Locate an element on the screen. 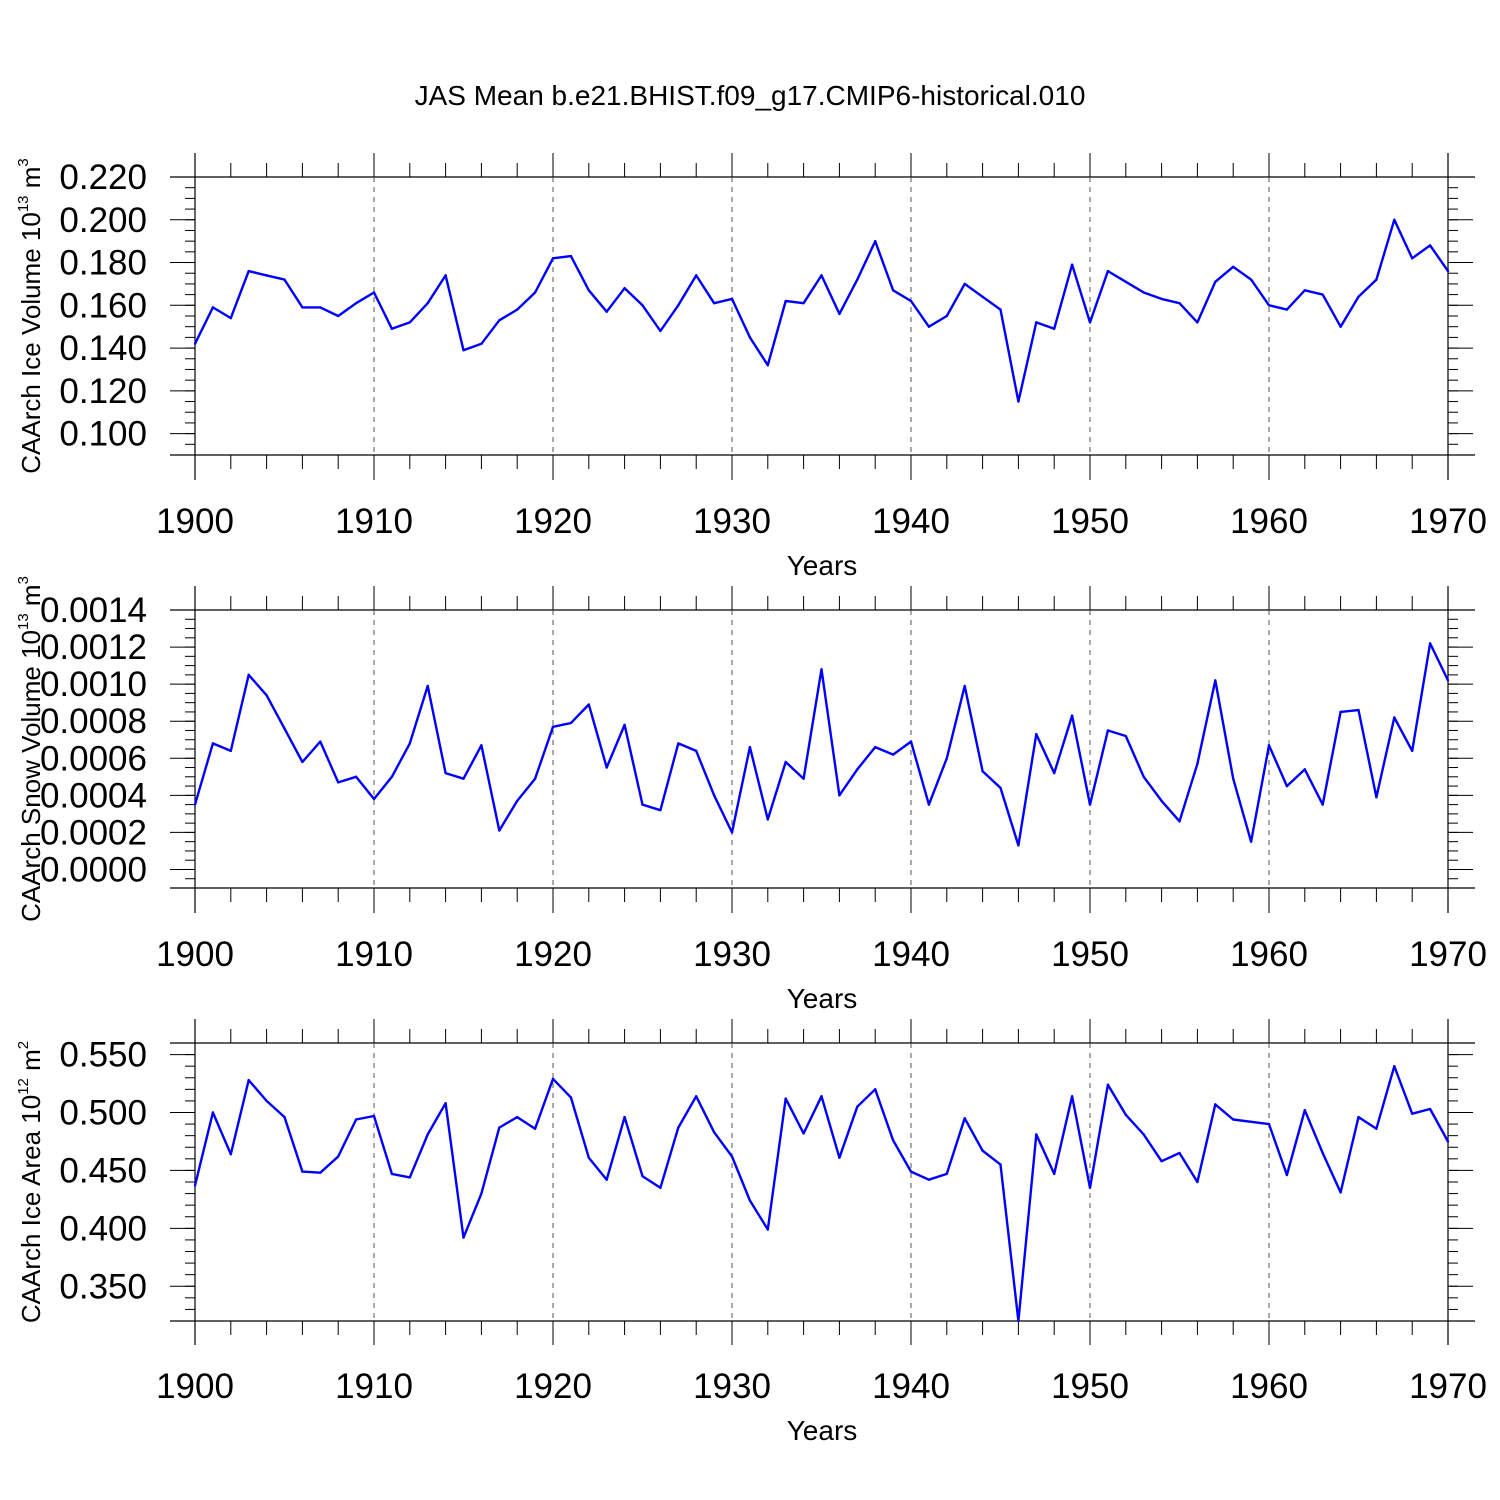 This screenshot has height=1500, width=1500. y-tick-label: 0.220 is located at coordinates (103, 177).